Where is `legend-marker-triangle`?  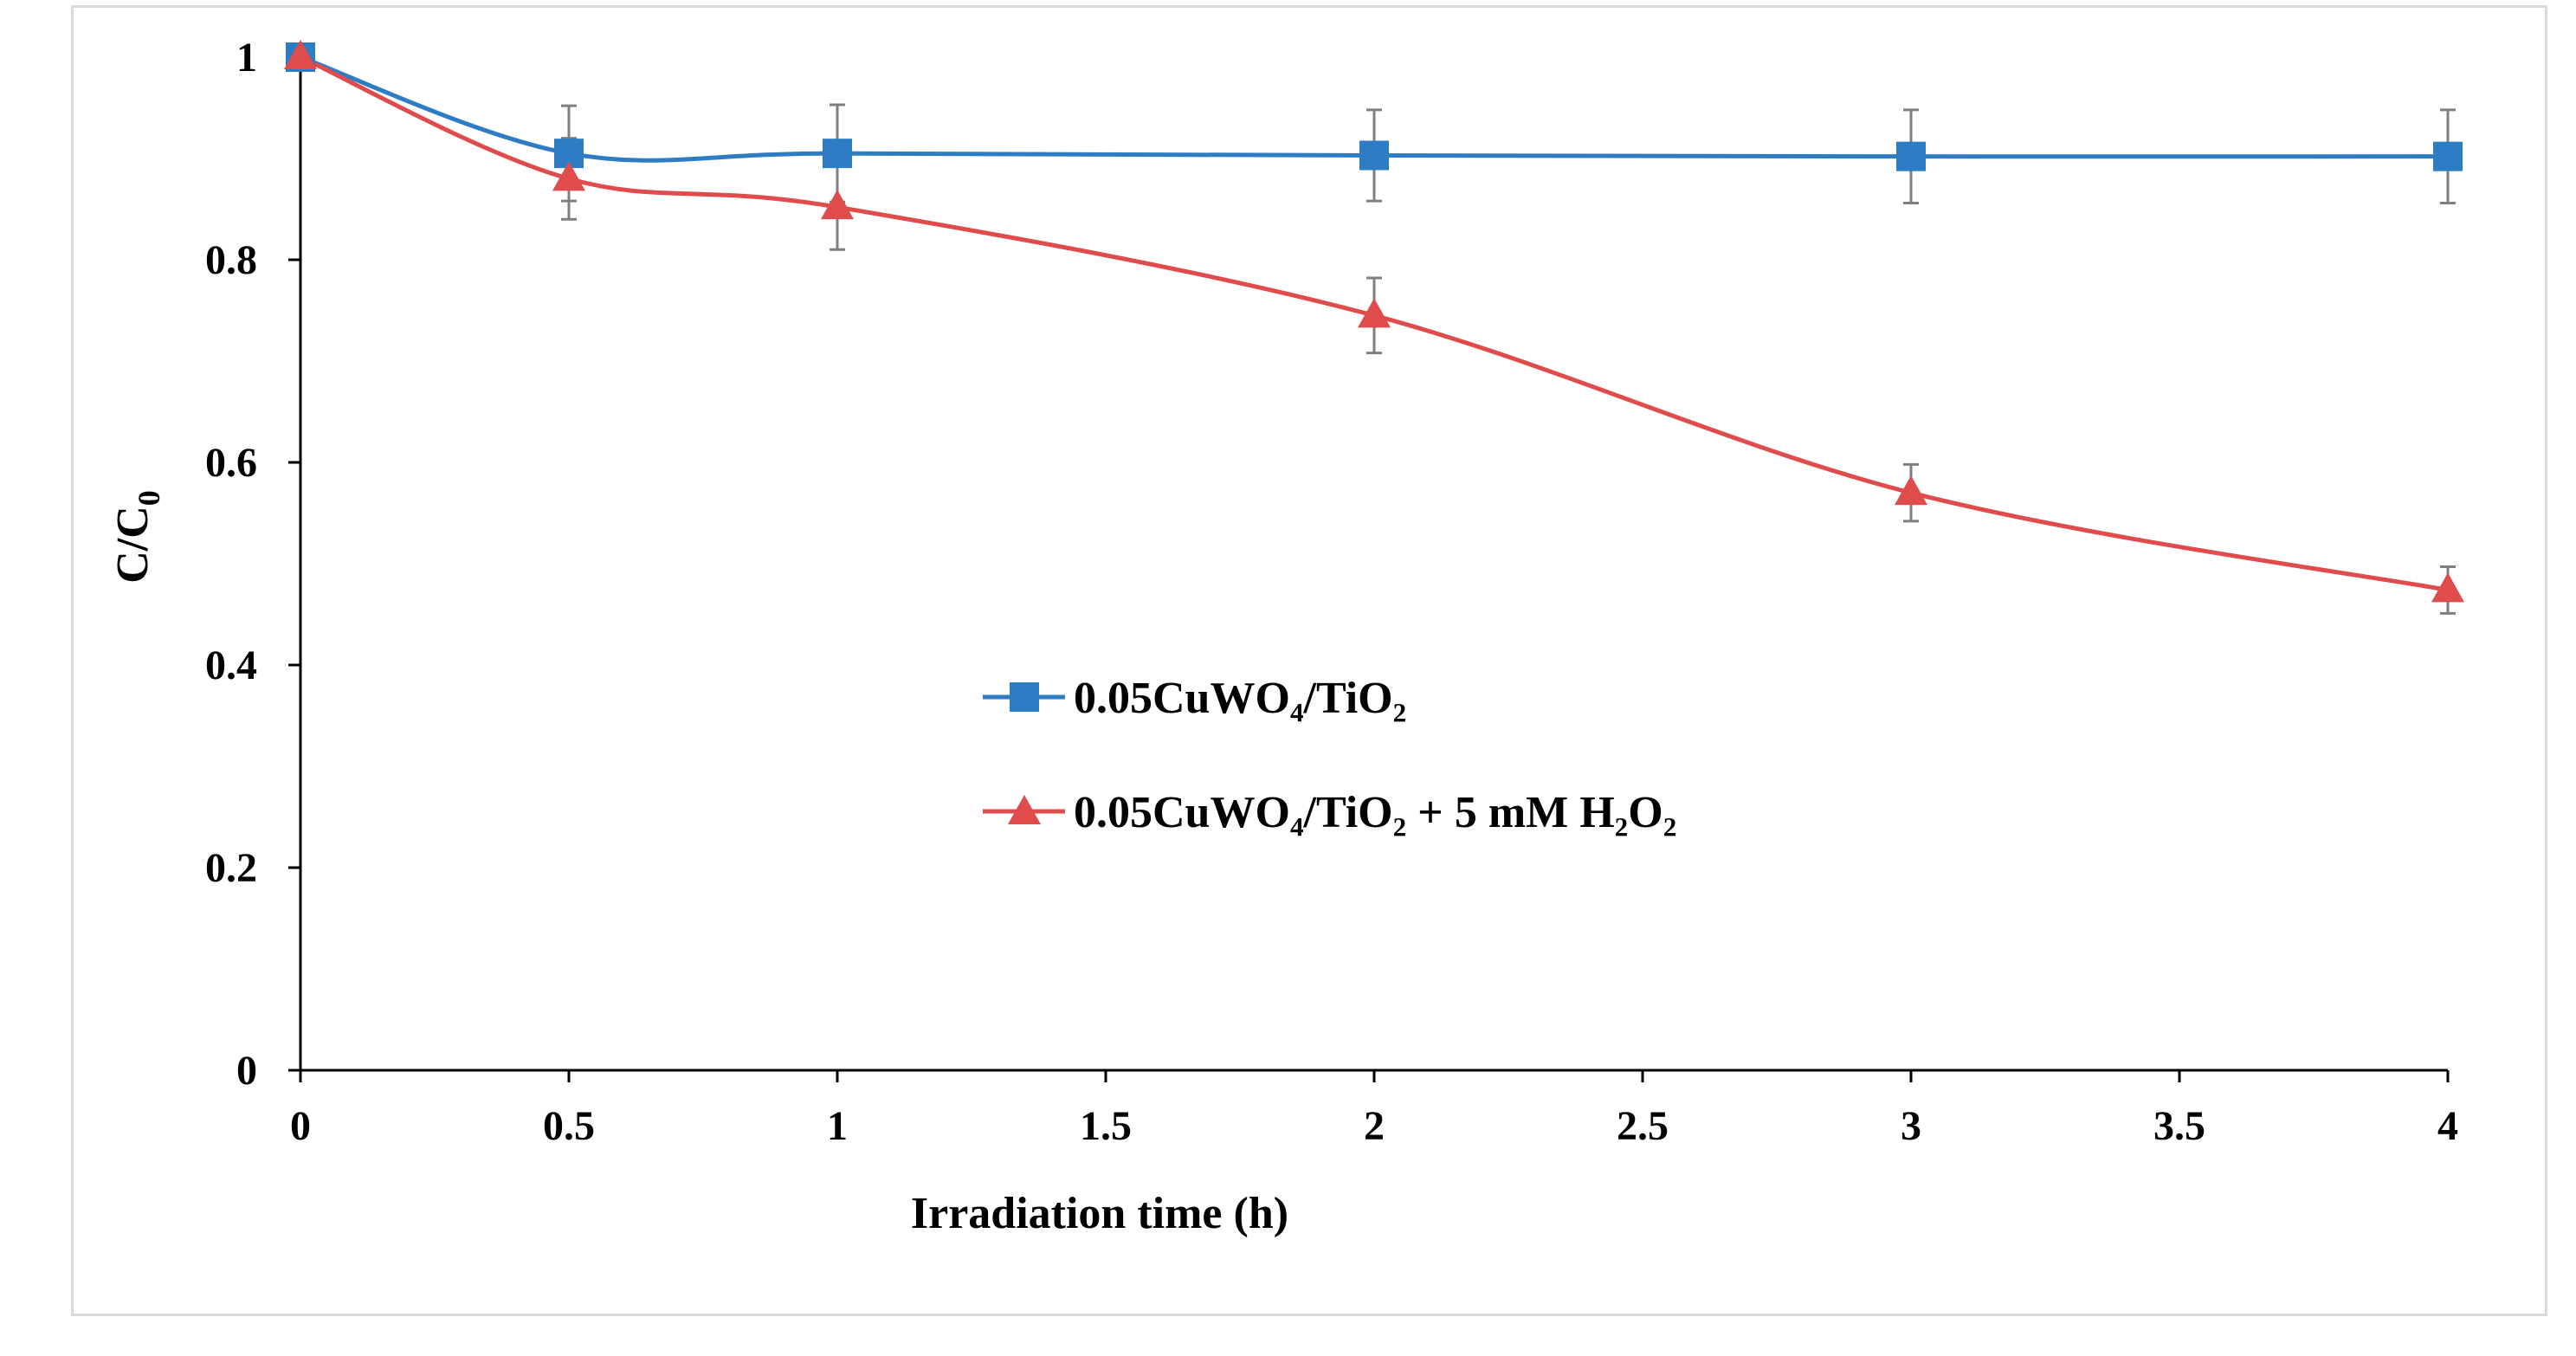 legend-marker-triangle is located at coordinates (1024, 809).